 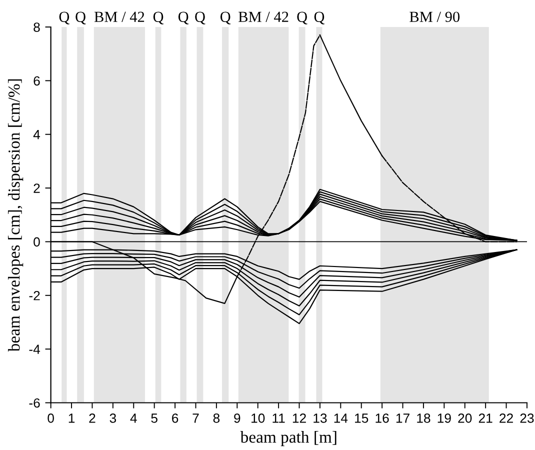 What do you see at coordinates (37, 188) in the screenshot?
I see `y-tick-label: 2` at bounding box center [37, 188].